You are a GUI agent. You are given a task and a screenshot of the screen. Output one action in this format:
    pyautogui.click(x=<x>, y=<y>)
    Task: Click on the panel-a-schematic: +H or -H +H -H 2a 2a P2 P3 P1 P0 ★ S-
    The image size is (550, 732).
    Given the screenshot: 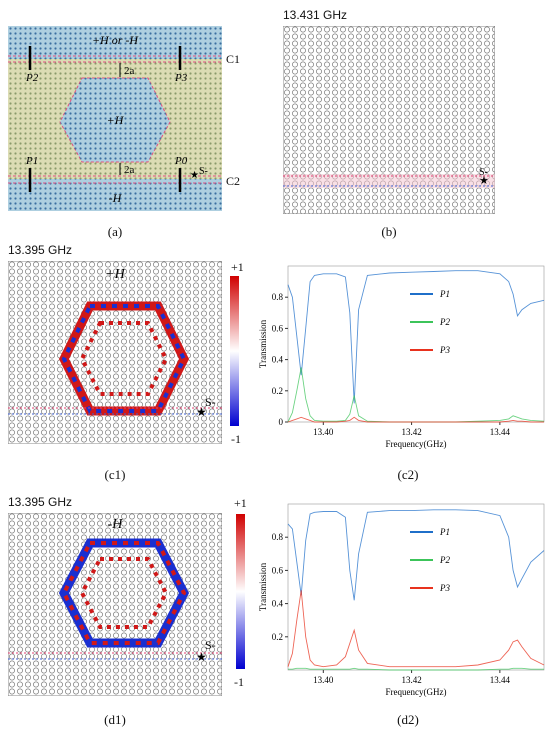 What is the action you would take?
    pyautogui.click(x=115, y=118)
    